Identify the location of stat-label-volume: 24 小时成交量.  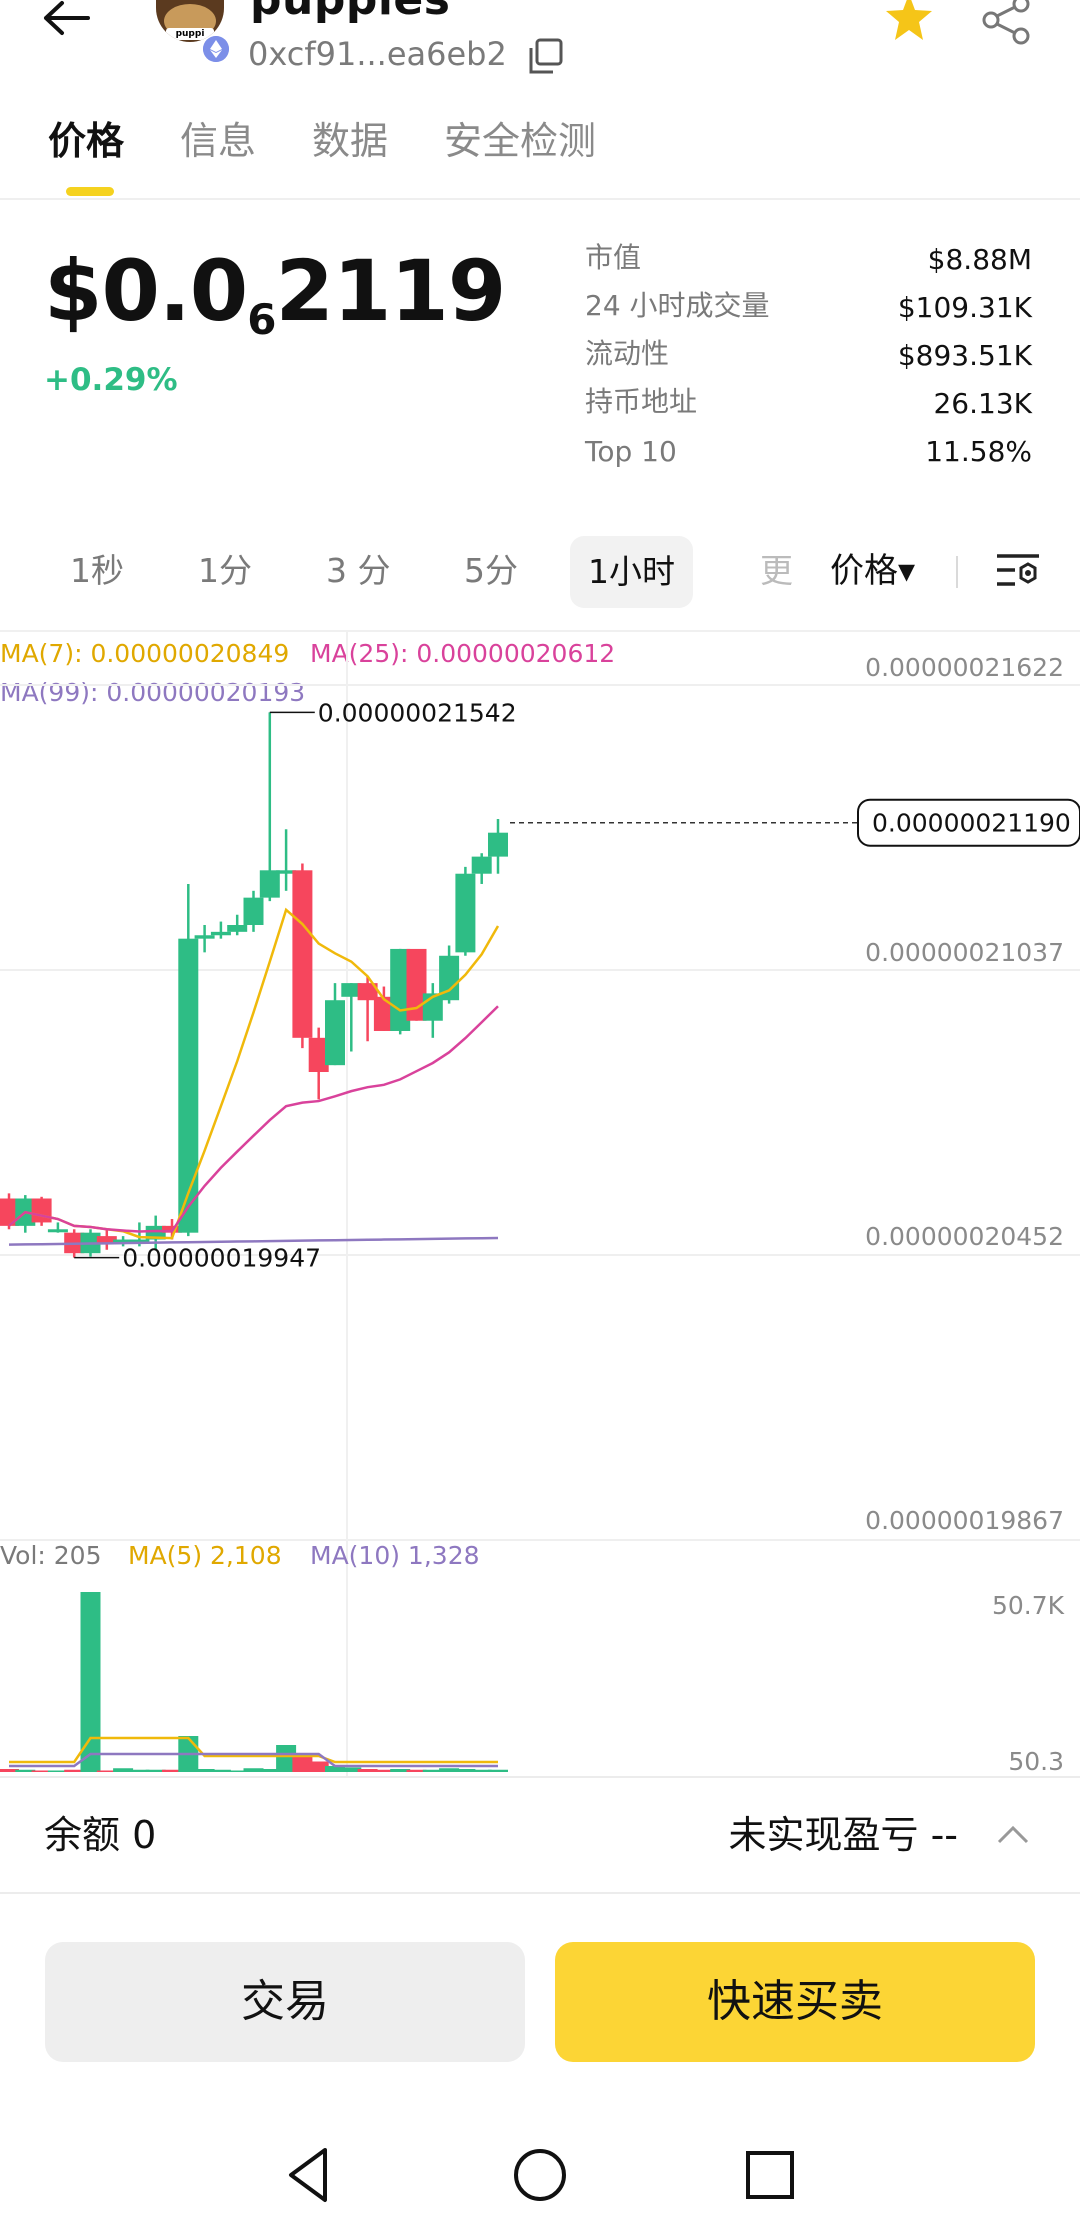
(677, 305).